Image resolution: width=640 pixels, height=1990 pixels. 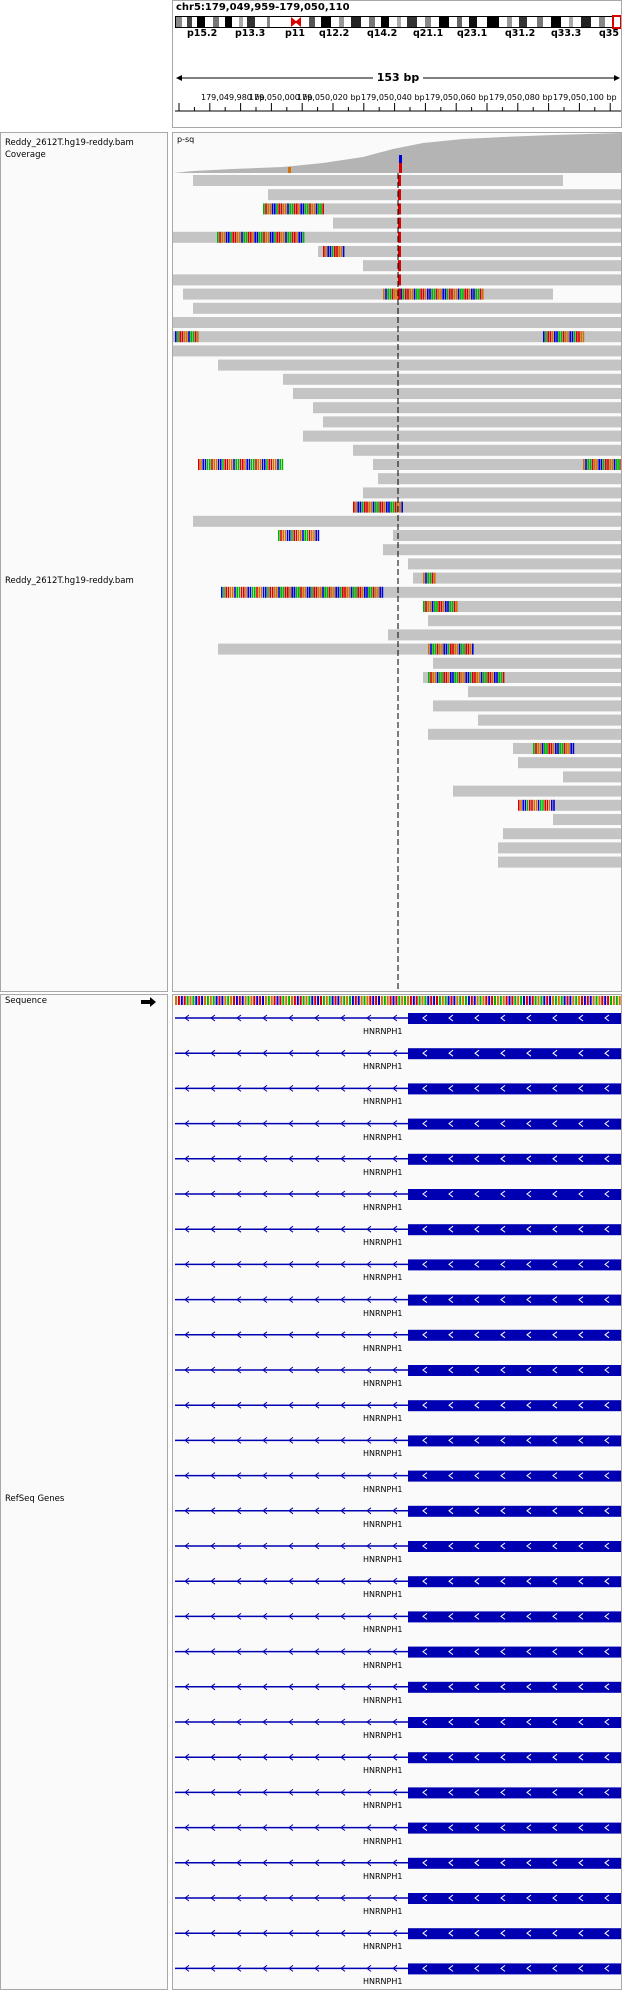 I want to click on ruler-tick-label: 179,050,080 bp, so click(x=521, y=97).